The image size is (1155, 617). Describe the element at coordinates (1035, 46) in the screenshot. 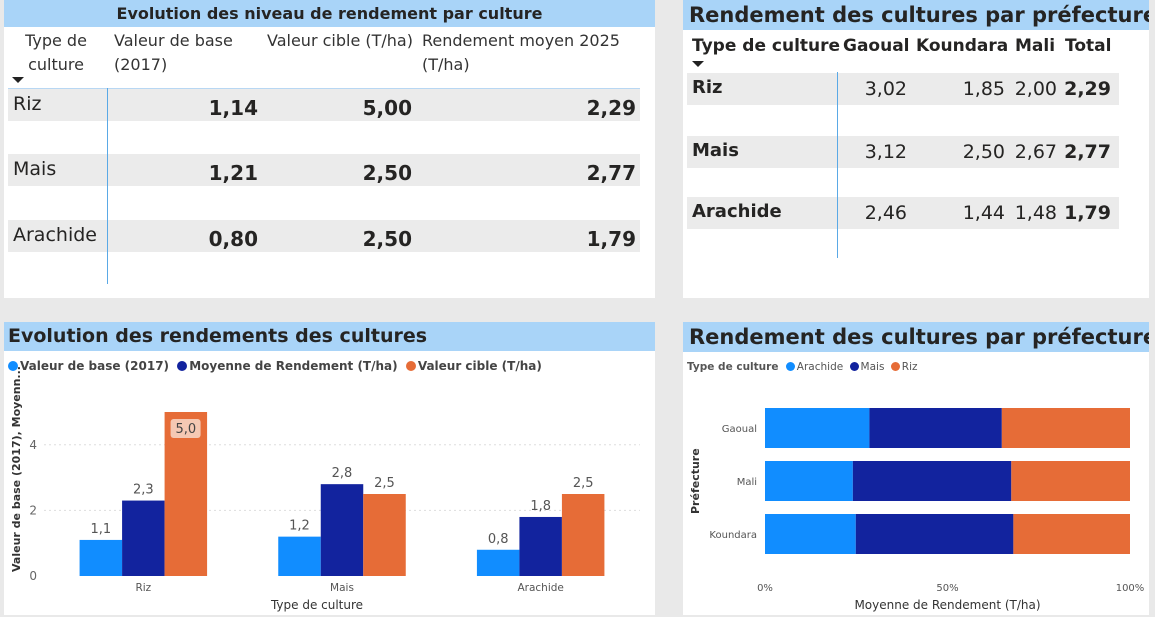

I see `col-header-mali: Mali` at that location.